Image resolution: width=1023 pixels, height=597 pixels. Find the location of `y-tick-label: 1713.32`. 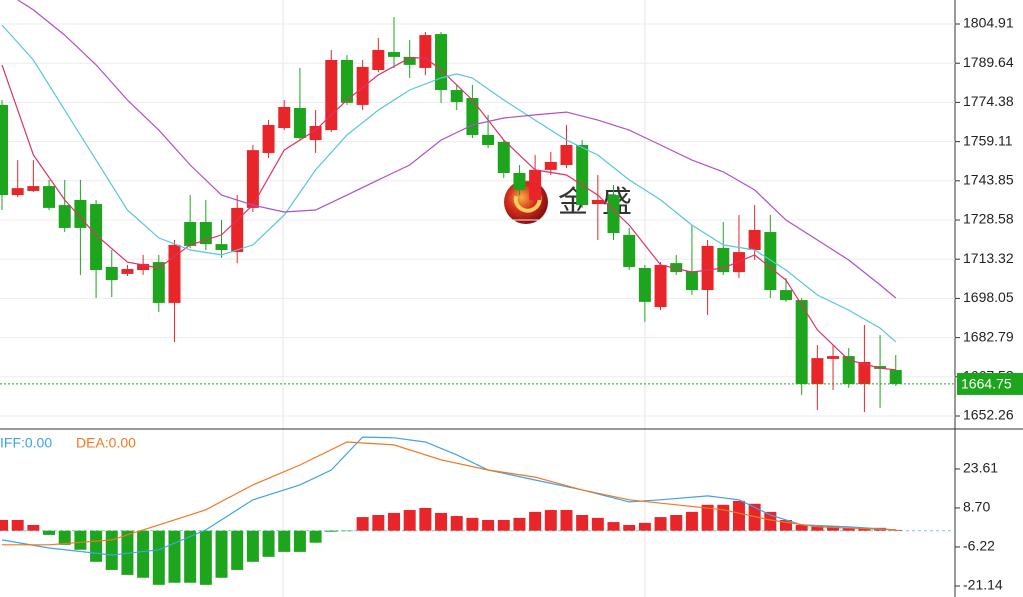

y-tick-label: 1713.32 is located at coordinates (988, 258).